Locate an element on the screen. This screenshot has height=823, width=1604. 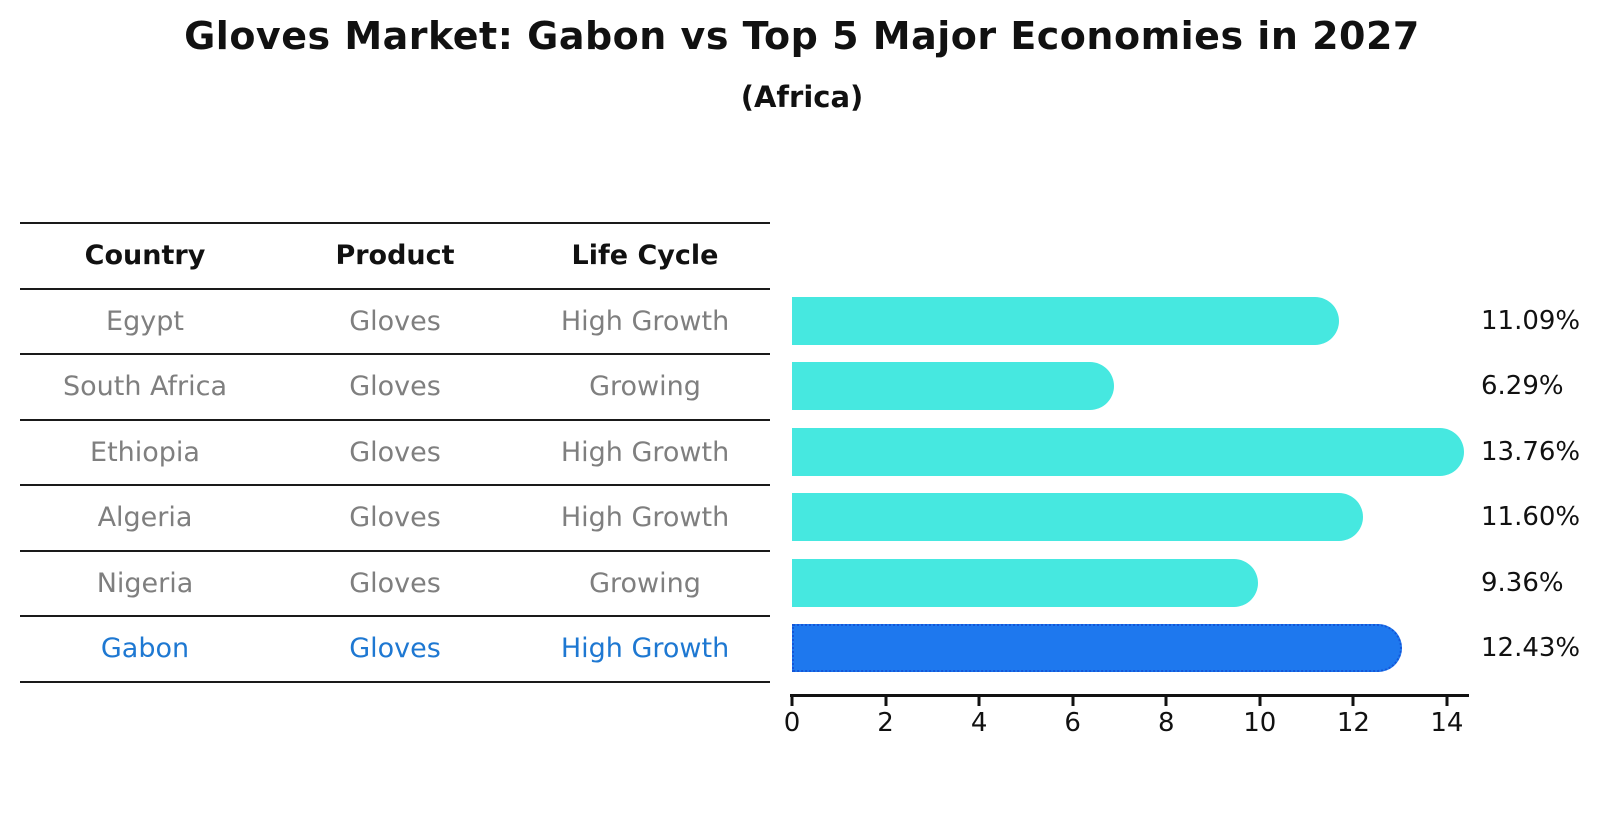
value-label-gabon: 12.43% is located at coordinates (1531, 648).